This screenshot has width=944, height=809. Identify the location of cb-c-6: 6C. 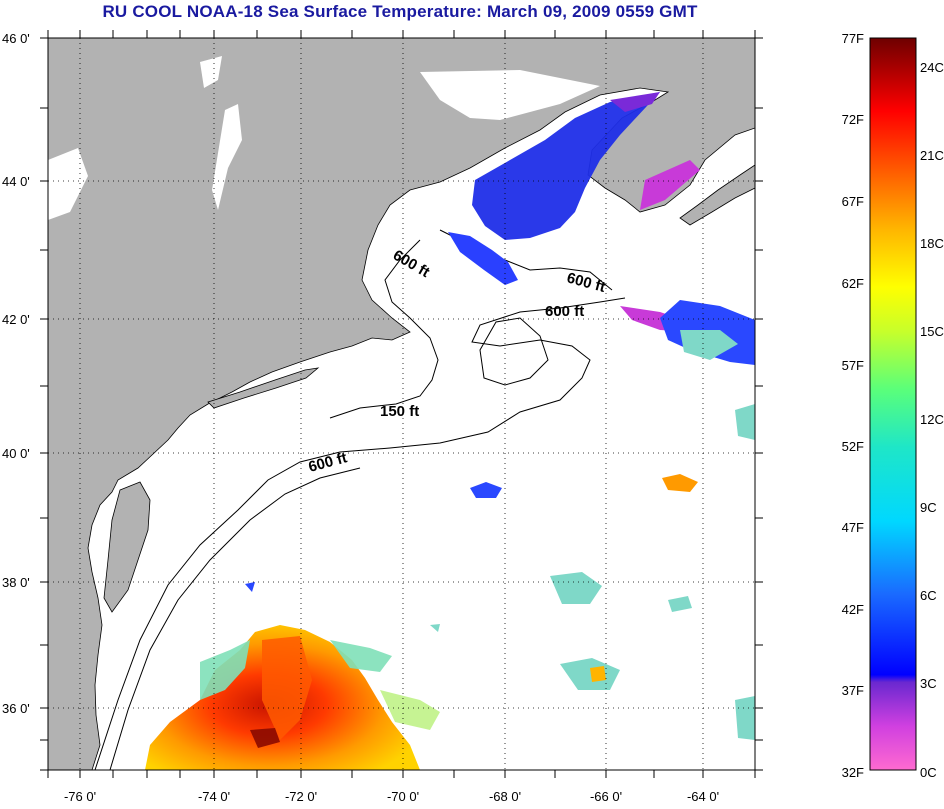
(928, 595).